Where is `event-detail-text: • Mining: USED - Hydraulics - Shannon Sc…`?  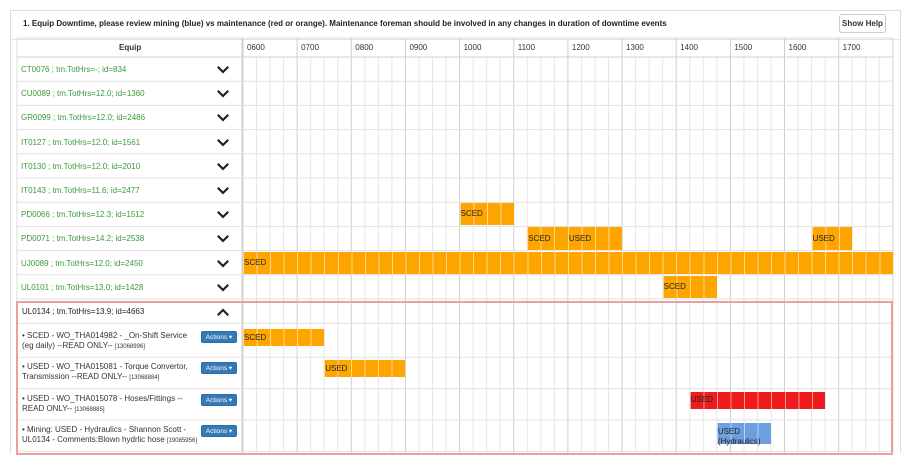
event-detail-text: • Mining: USED - Hydraulics - Shannon Sc… is located at coordinates (111, 435).